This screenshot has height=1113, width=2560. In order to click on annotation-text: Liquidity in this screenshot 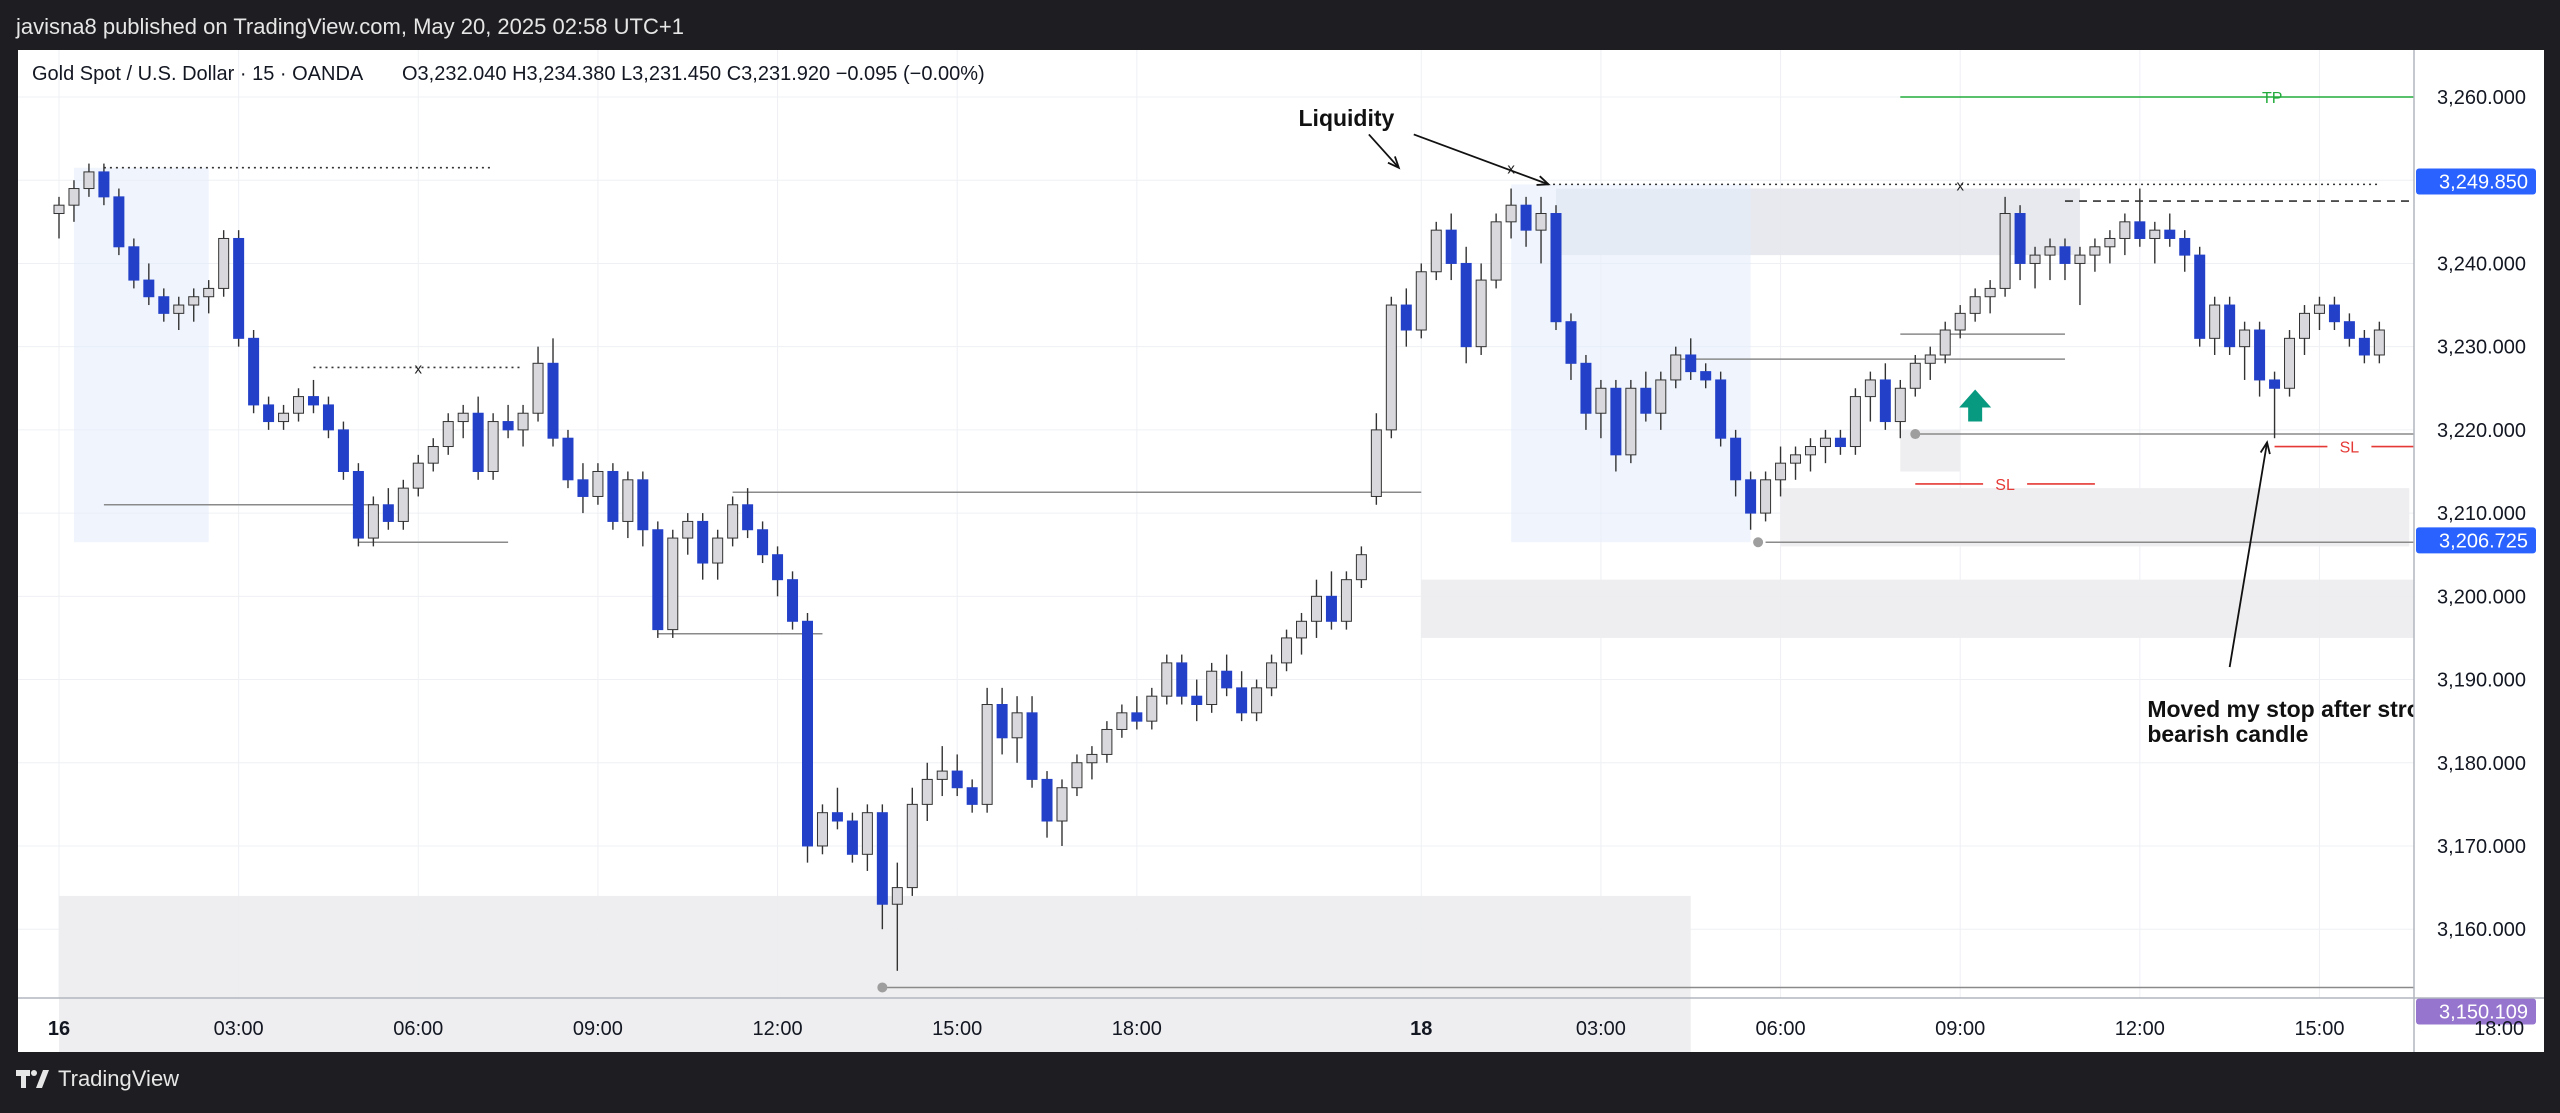, I will do `click(1347, 118)`.